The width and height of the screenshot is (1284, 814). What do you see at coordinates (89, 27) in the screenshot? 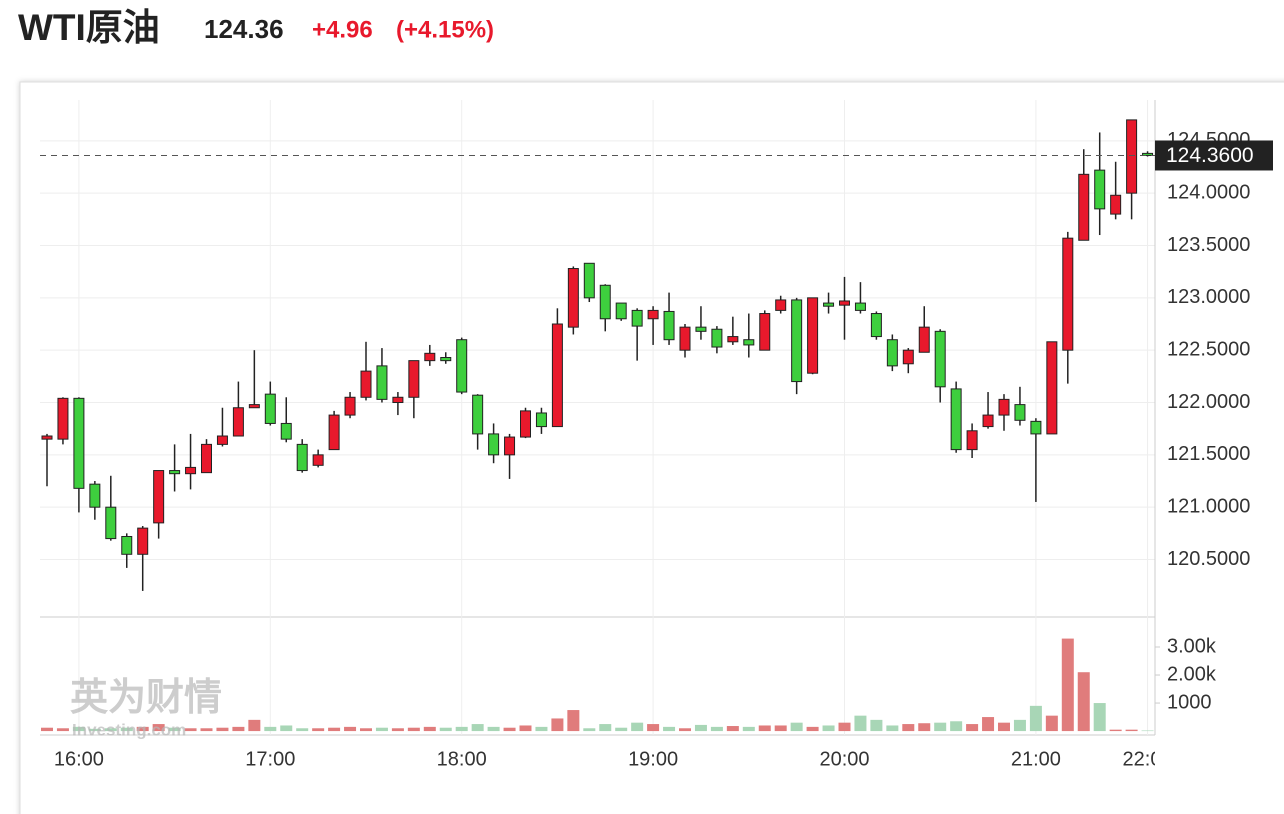
I see `instrument-title: WTI原油` at bounding box center [89, 27].